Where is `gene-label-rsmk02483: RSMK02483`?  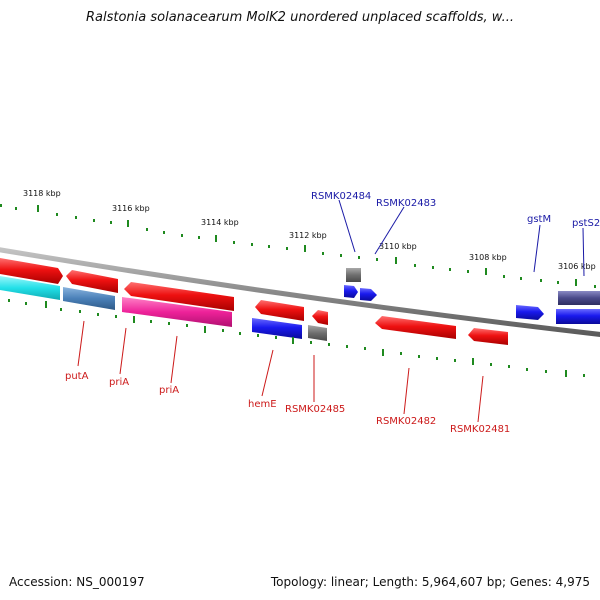 gene-label-rsmk02483: RSMK02483 is located at coordinates (406, 203).